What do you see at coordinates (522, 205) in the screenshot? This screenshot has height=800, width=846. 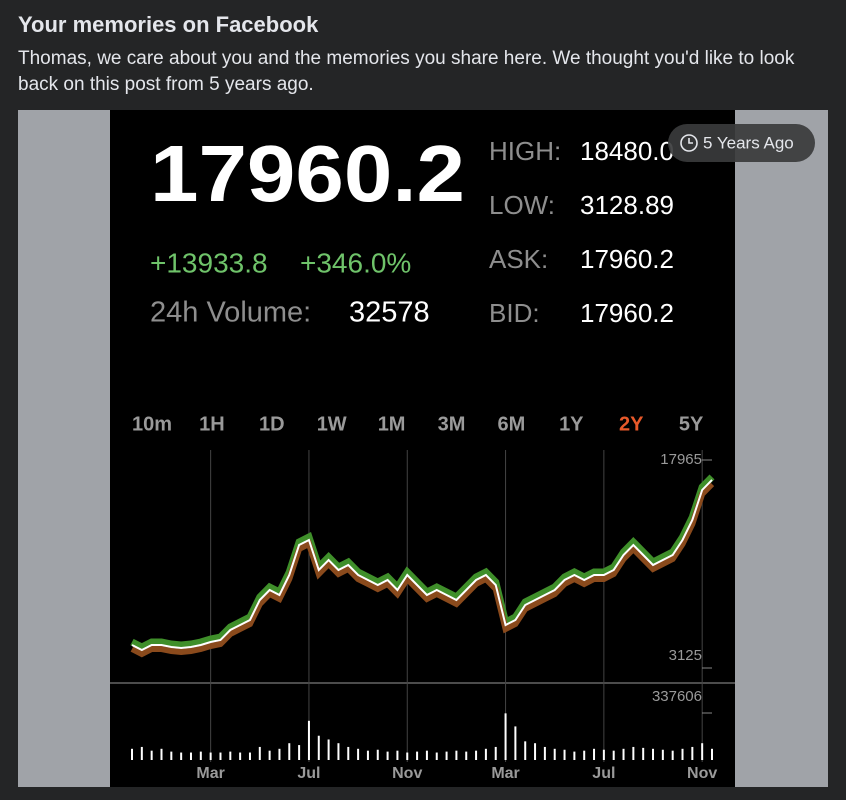 I see `stat-label: LOW:` at bounding box center [522, 205].